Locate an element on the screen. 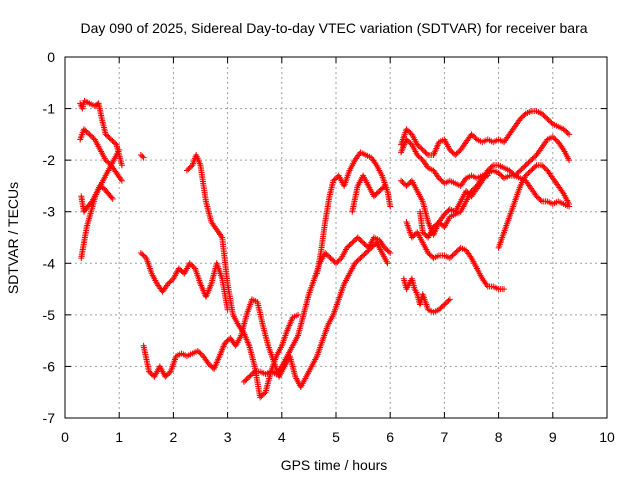 This screenshot has width=640, height=480. y-tick-label: -1 is located at coordinates (49, 109).